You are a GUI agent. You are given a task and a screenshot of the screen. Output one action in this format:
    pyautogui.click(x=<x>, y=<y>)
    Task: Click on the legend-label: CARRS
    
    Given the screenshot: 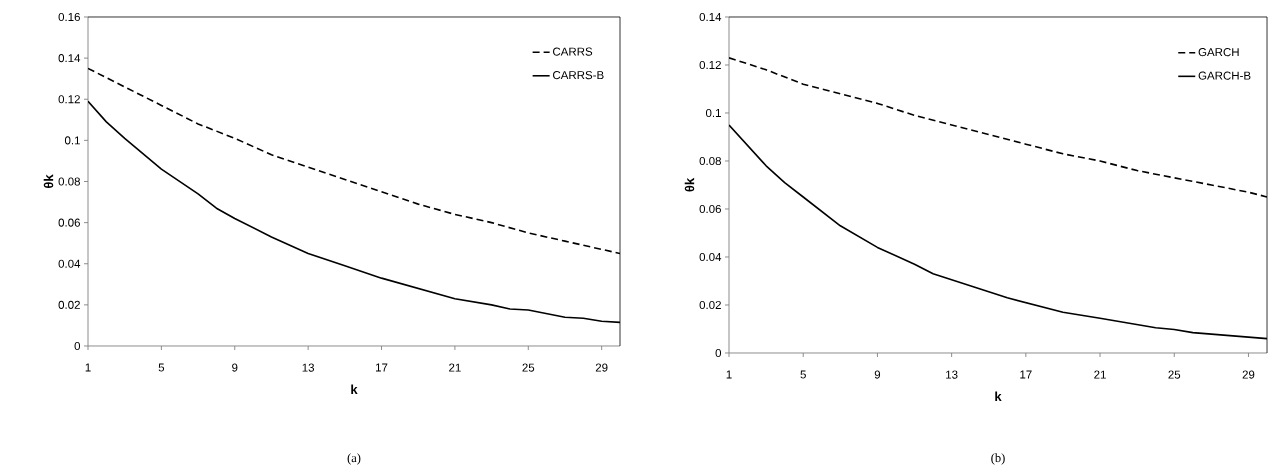 What is the action you would take?
    pyautogui.click(x=573, y=51)
    